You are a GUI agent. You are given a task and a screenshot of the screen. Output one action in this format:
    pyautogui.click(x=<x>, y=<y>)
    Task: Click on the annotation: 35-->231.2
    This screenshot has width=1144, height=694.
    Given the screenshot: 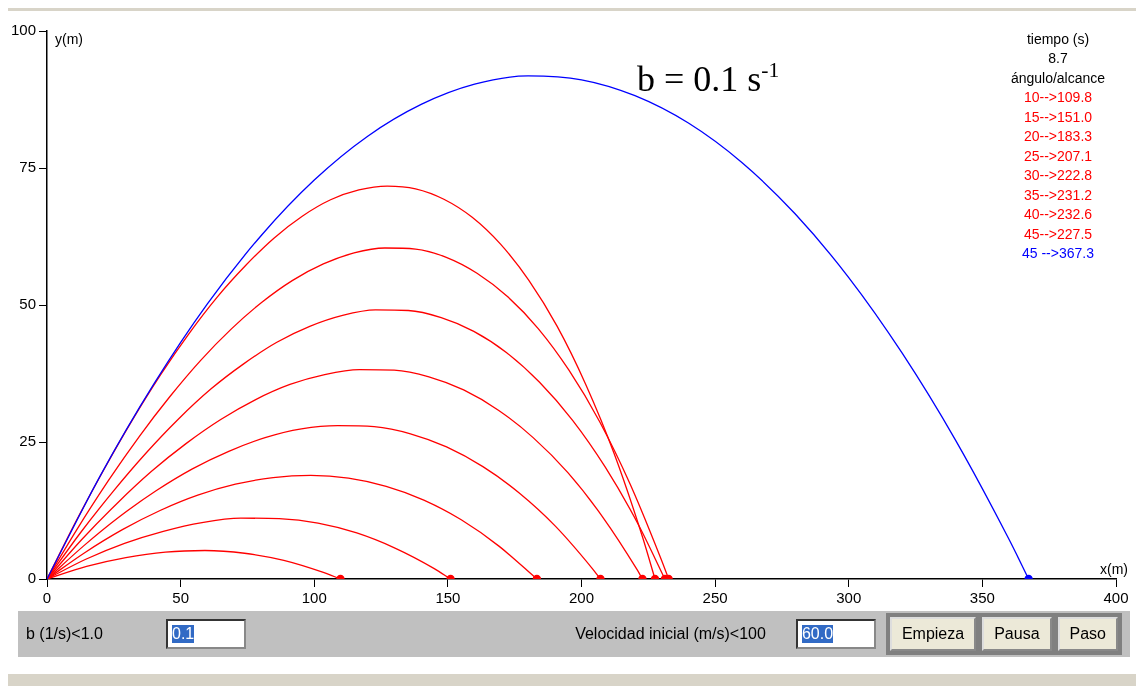 What is the action you would take?
    pyautogui.click(x=1058, y=194)
    